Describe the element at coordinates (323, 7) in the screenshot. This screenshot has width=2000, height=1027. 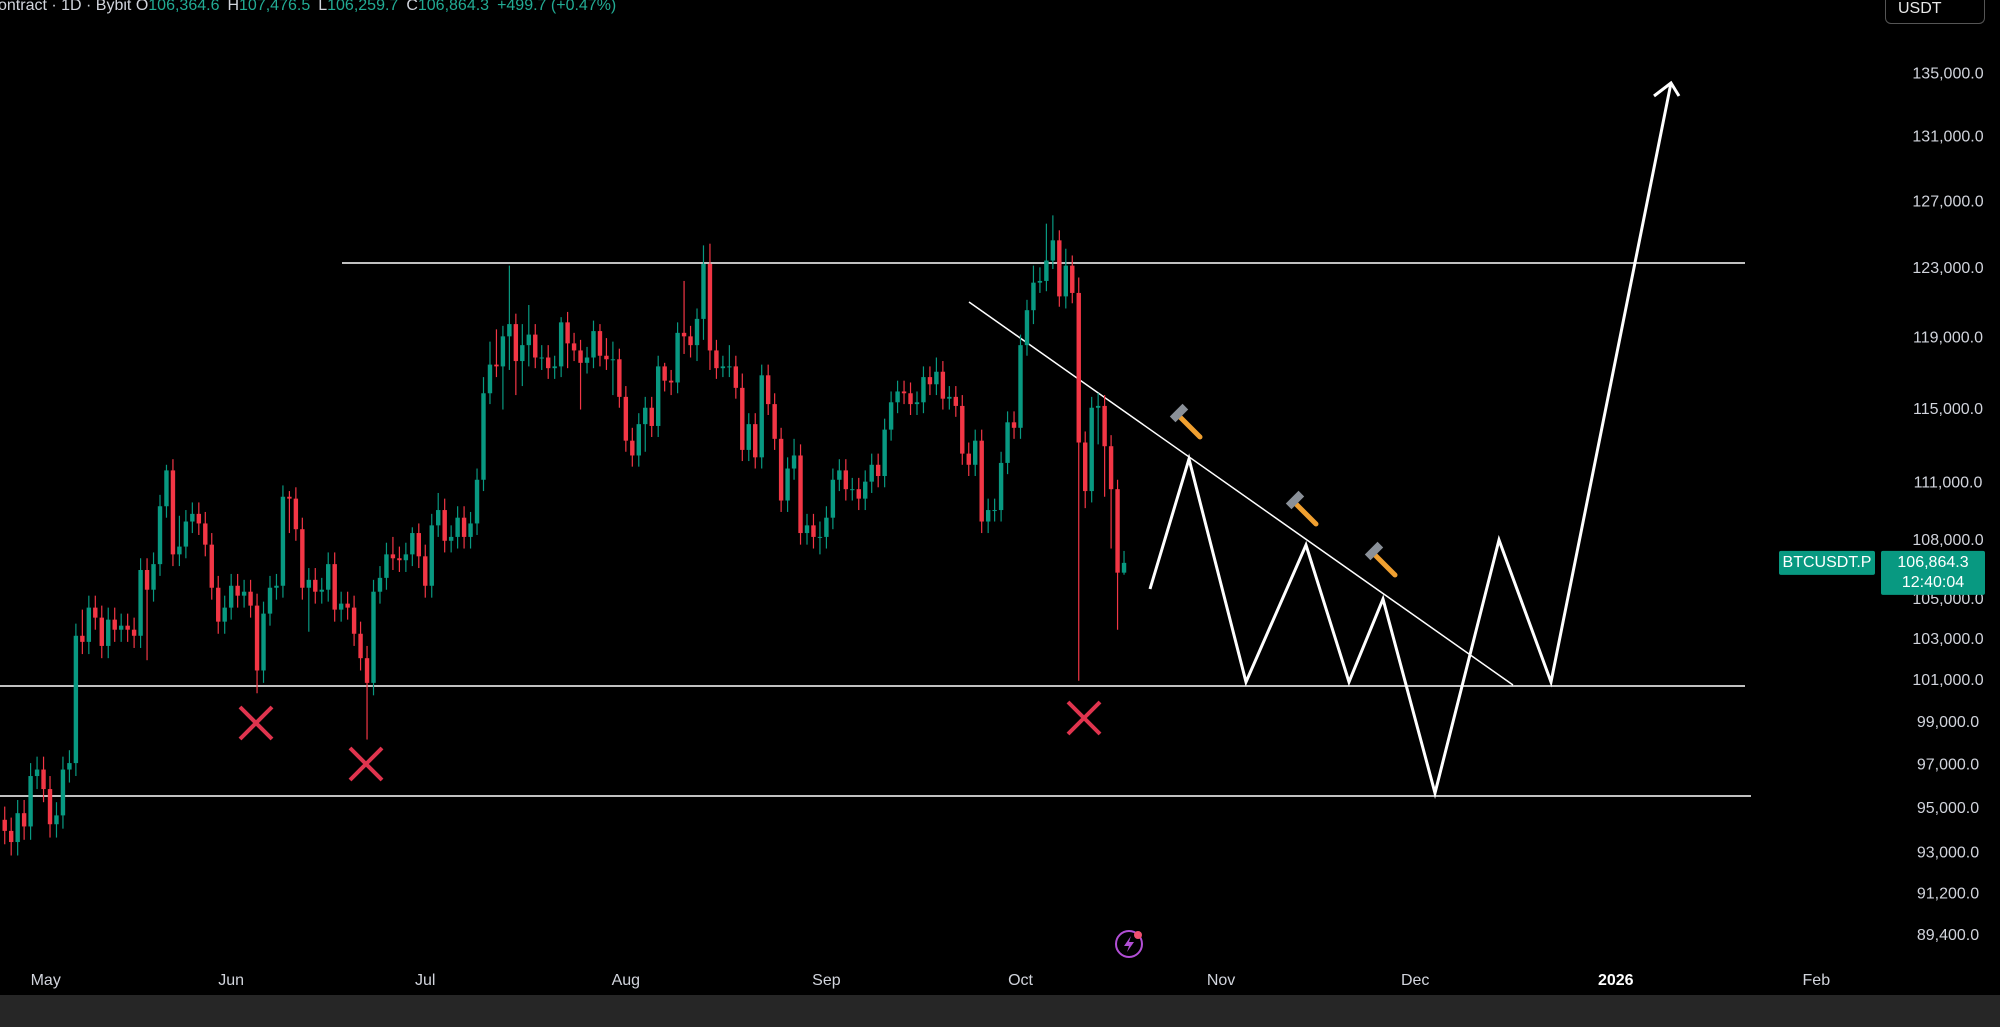
I see `legend-key: L` at that location.